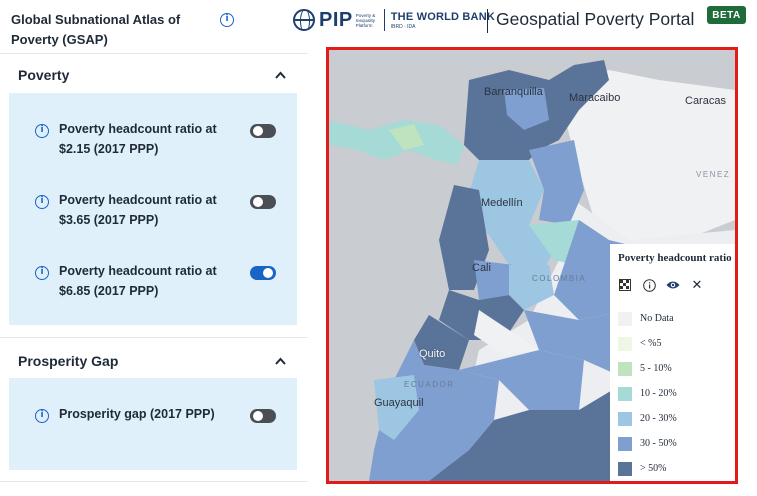 The width and height of the screenshot is (757, 496). Describe the element at coordinates (399, 403) in the screenshot. I see `map-label-city: Guayaquil` at that location.